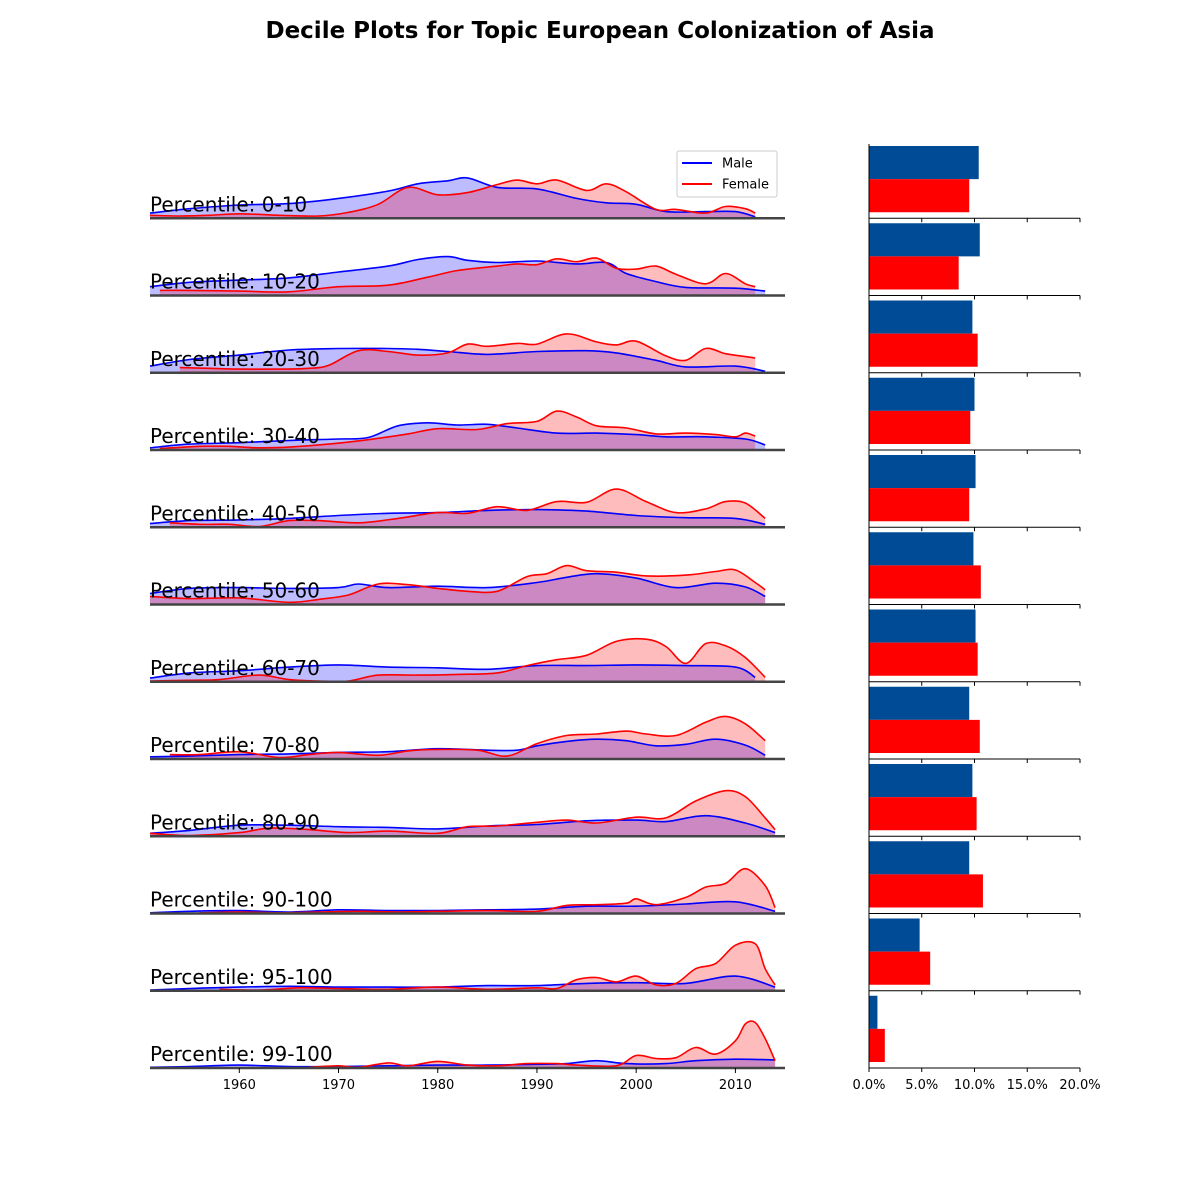  I want to click on density-row: Percentile: 80-90, so click(467, 813).